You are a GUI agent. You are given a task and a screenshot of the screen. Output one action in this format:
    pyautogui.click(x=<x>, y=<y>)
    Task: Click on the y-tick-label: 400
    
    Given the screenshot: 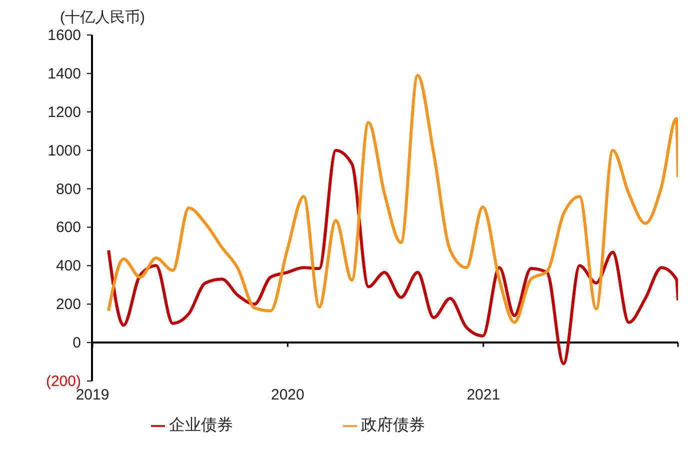 What is the action you would take?
    pyautogui.click(x=68, y=266)
    